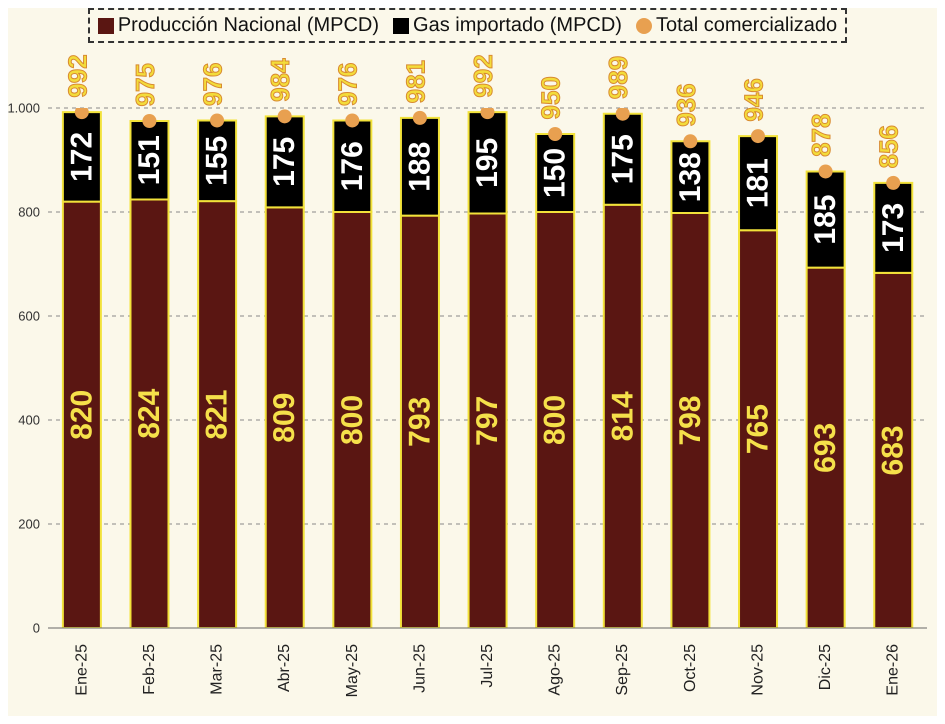 The image size is (945, 724). Describe the element at coordinates (23, 108) in the screenshot. I see `y-tick-label: 1.000` at that location.